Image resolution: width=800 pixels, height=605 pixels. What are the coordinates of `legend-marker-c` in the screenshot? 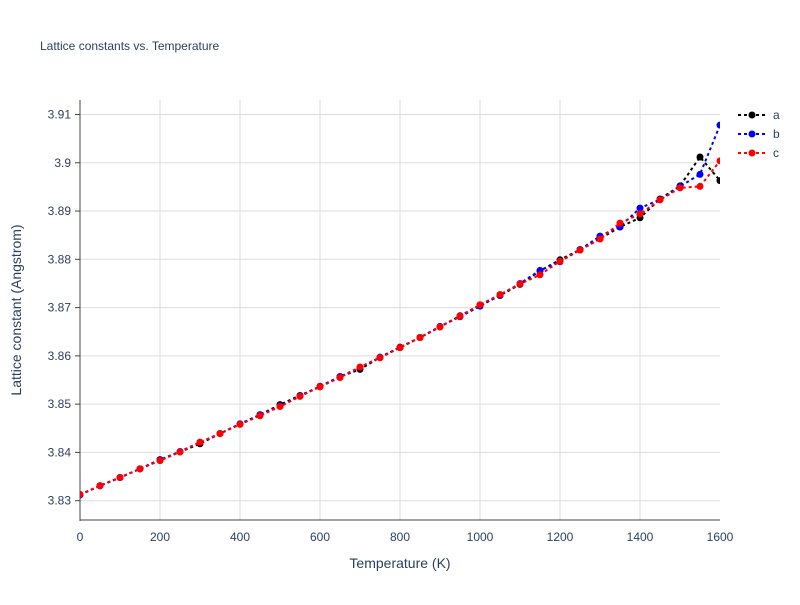 It's located at (752, 153).